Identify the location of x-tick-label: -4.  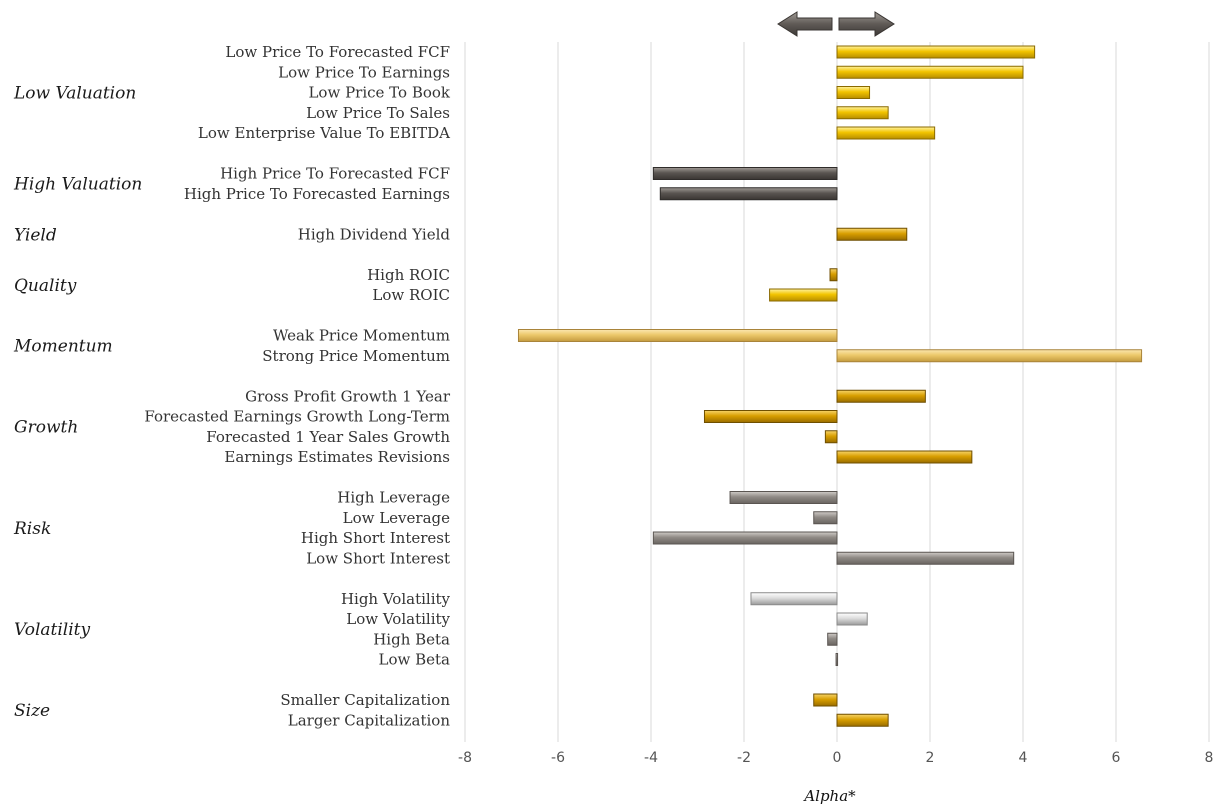
(651, 758).